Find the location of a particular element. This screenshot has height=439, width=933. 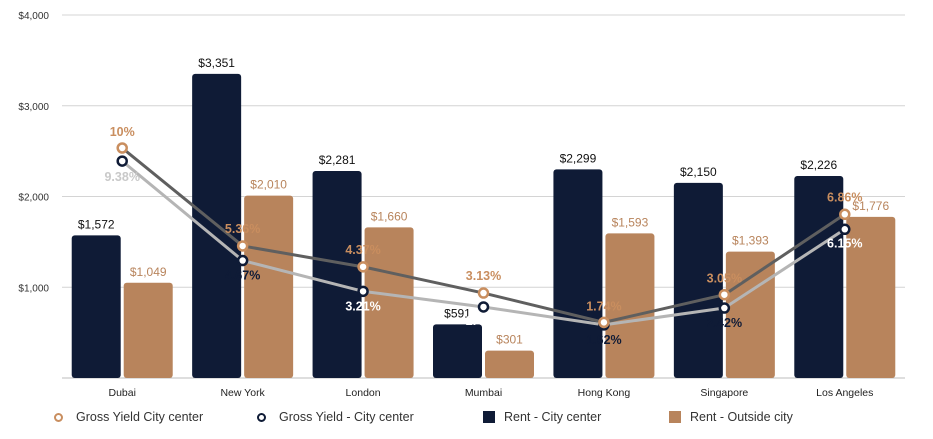

data-label-gross-yield-city-center: 3.05% is located at coordinates (724, 279).